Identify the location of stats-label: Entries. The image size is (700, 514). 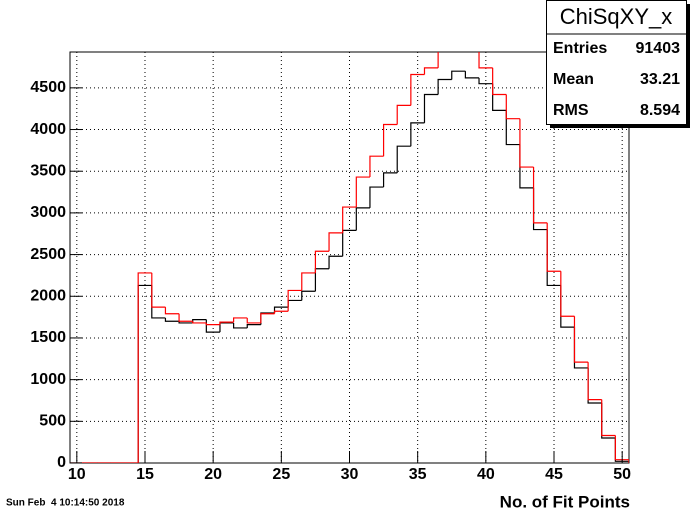
(580, 48).